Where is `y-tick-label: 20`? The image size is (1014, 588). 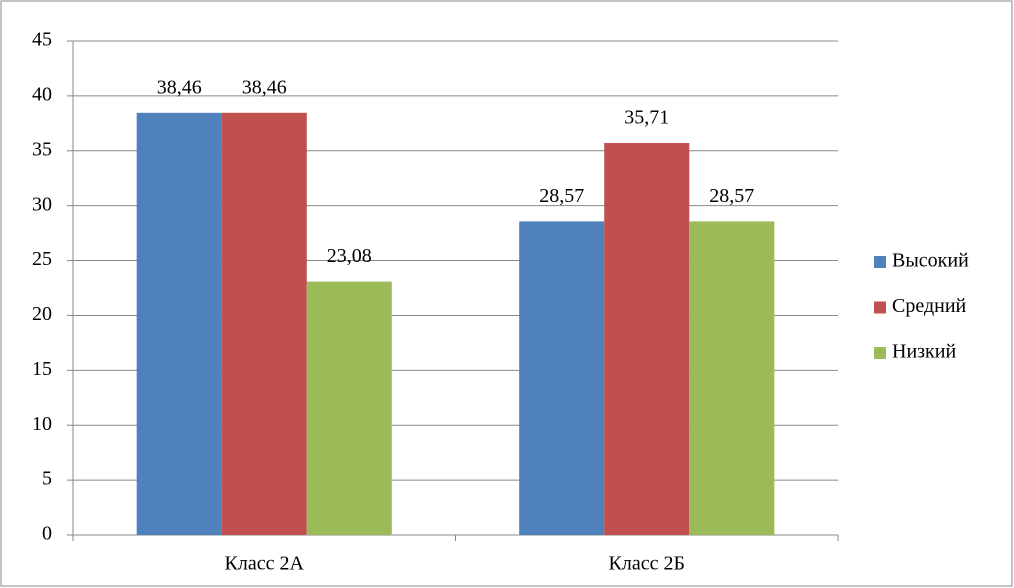
y-tick-label: 20 is located at coordinates (42, 314).